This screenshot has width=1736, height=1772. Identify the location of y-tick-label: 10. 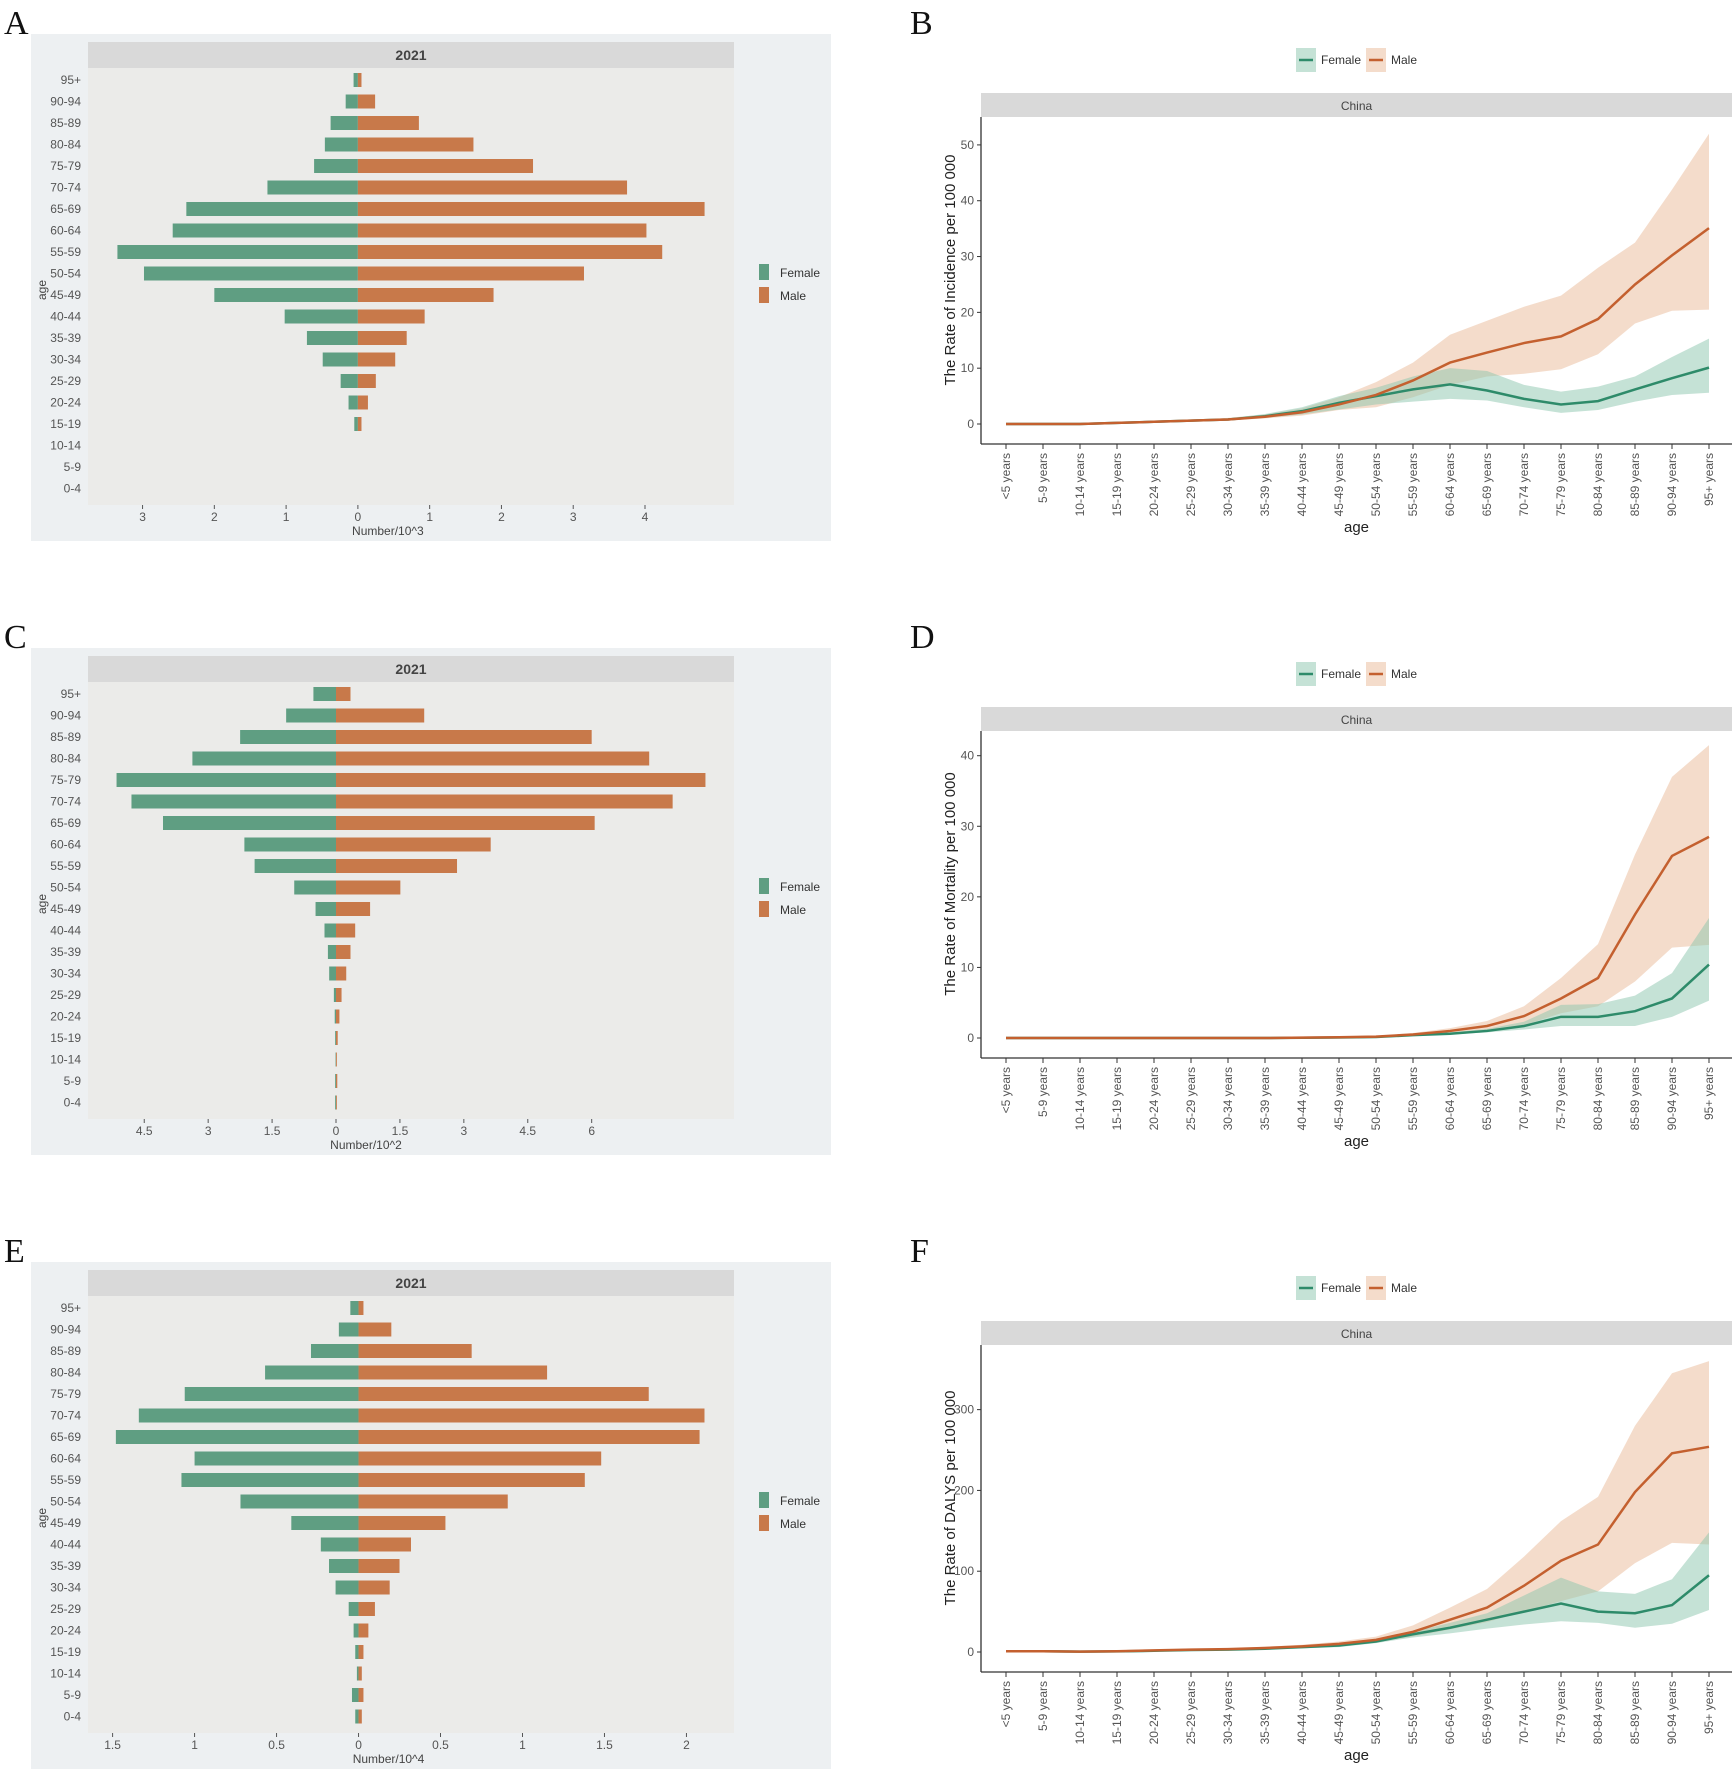
(968, 368).